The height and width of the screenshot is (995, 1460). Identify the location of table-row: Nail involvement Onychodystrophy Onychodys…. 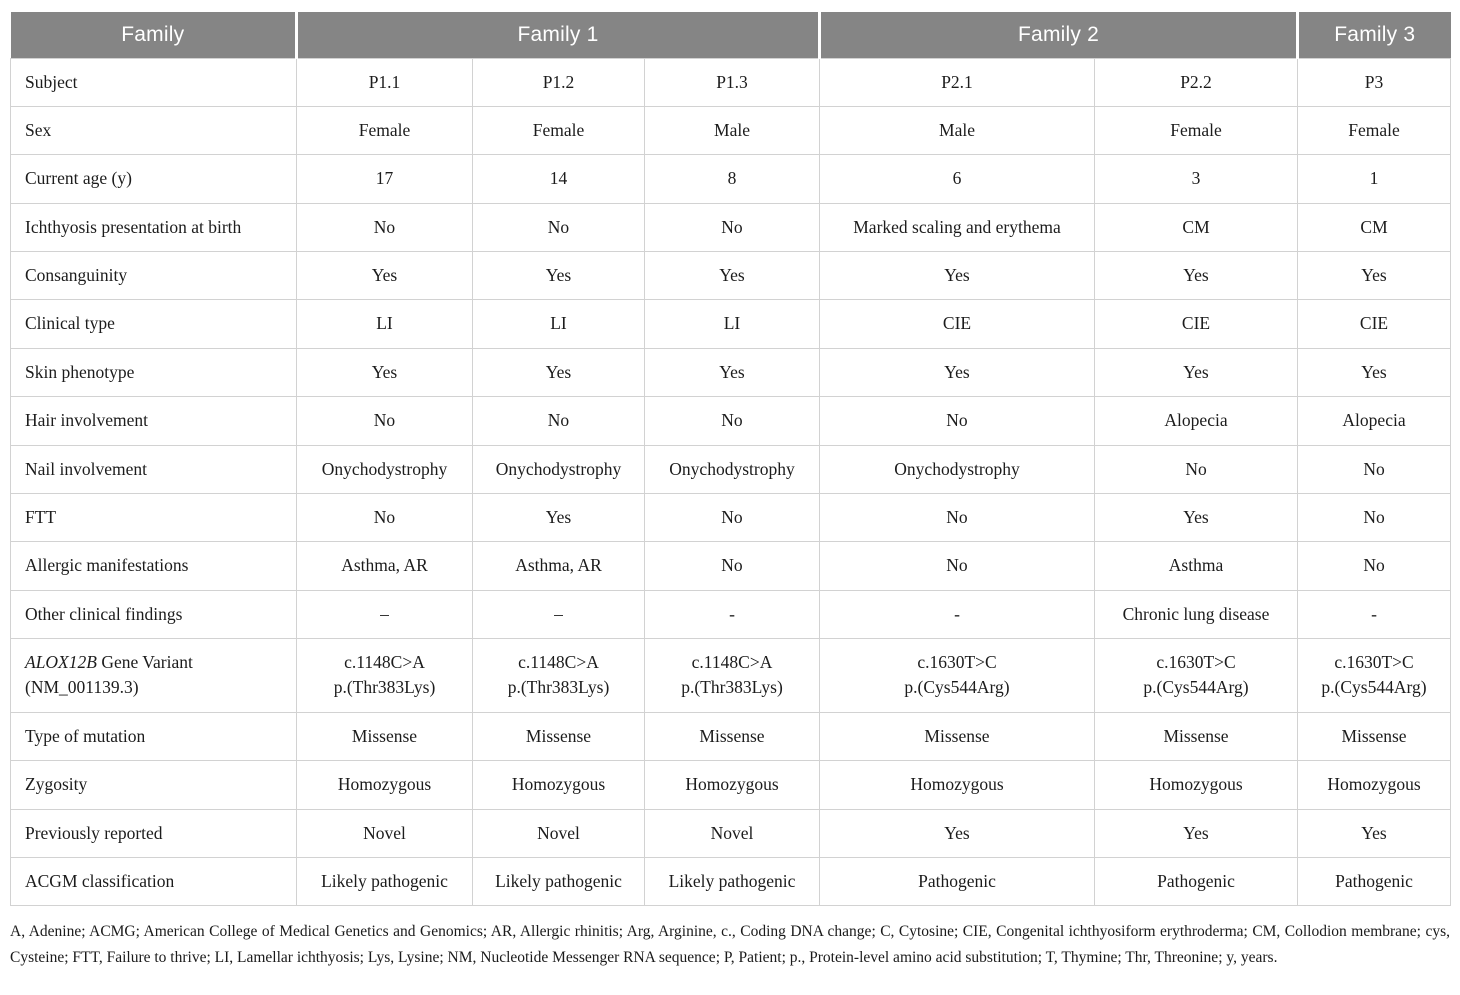
(731, 469).